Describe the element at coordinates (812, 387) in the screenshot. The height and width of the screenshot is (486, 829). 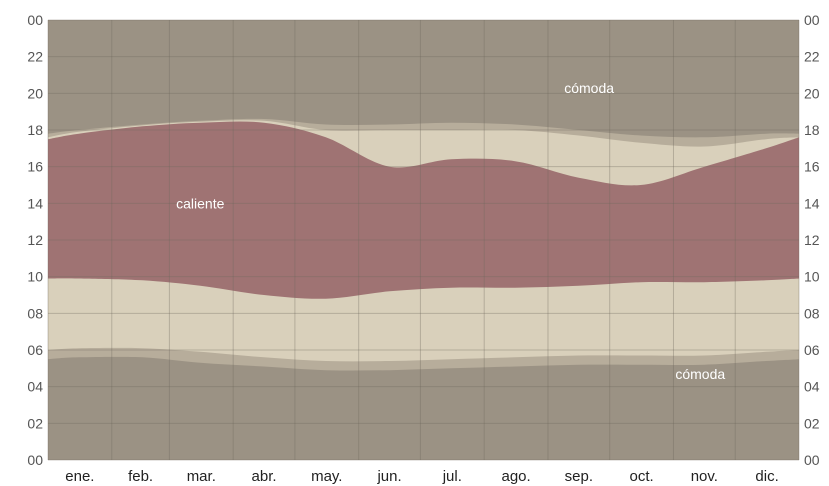
I see `y-tick-label-right: 04` at that location.